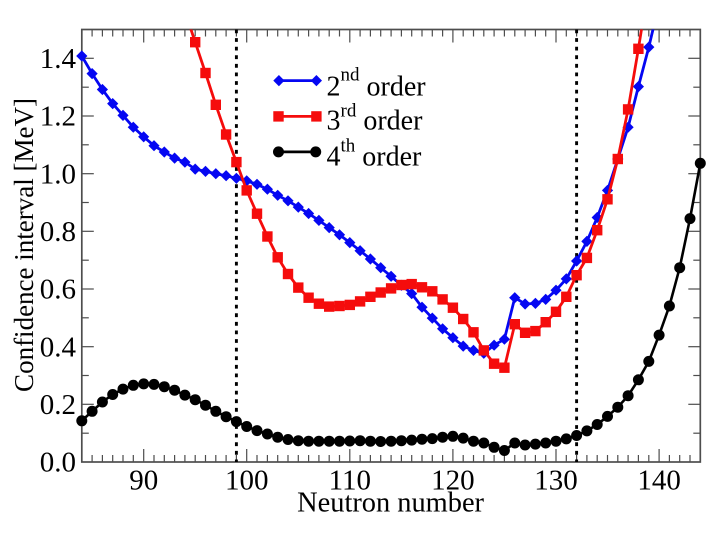 The width and height of the screenshot is (720, 540). I want to click on svg-text: 3rd order, so click(375, 118).